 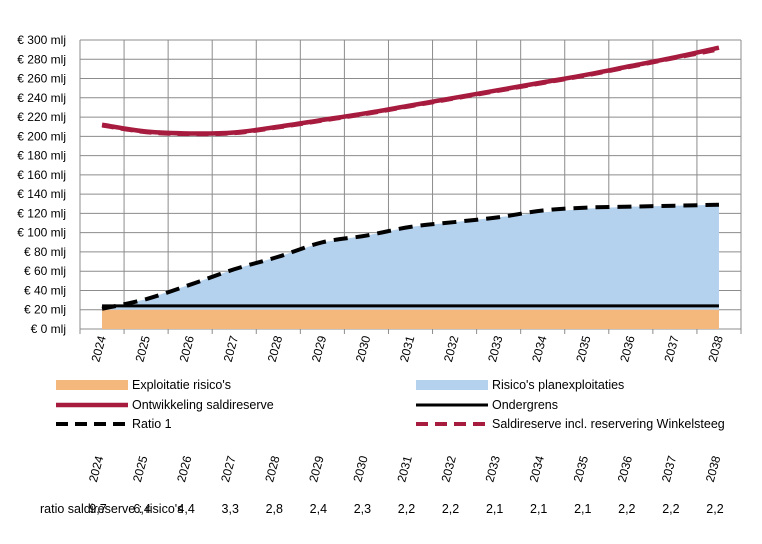 What do you see at coordinates (537, 469) in the screenshot?
I see `ratio-table-year: 2034` at bounding box center [537, 469].